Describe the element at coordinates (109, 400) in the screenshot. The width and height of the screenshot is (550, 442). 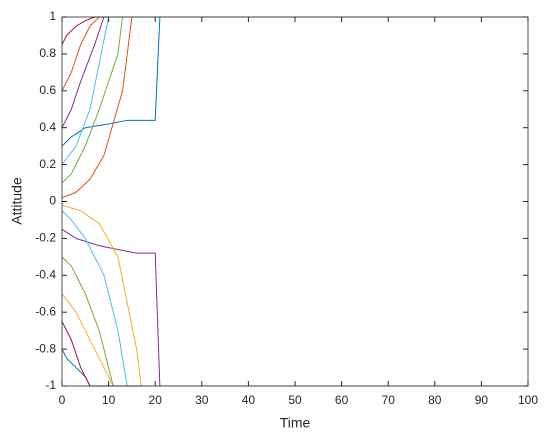
I see `x-tick-label: 10` at that location.